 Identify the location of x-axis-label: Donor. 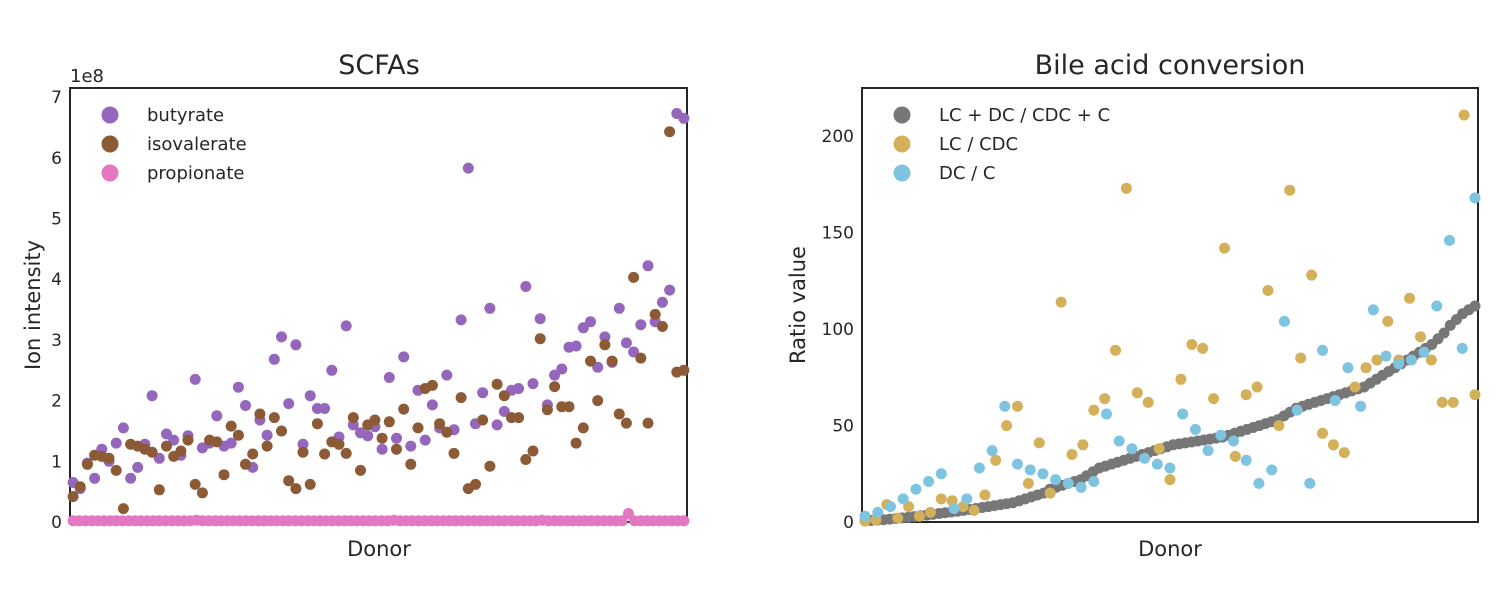
(1170, 549).